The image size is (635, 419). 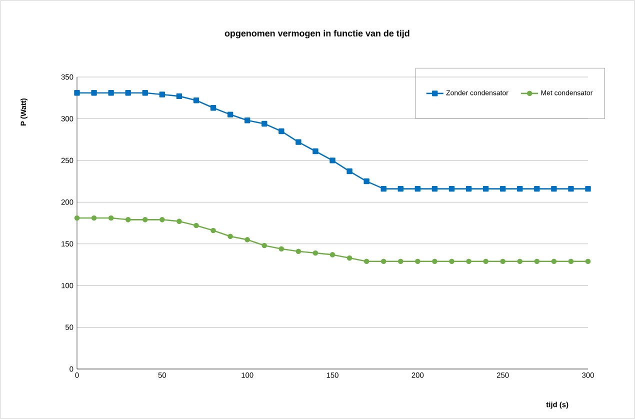 I want to click on chart-title: opgenomen vermogen in functie van de tijd, so click(x=317, y=34).